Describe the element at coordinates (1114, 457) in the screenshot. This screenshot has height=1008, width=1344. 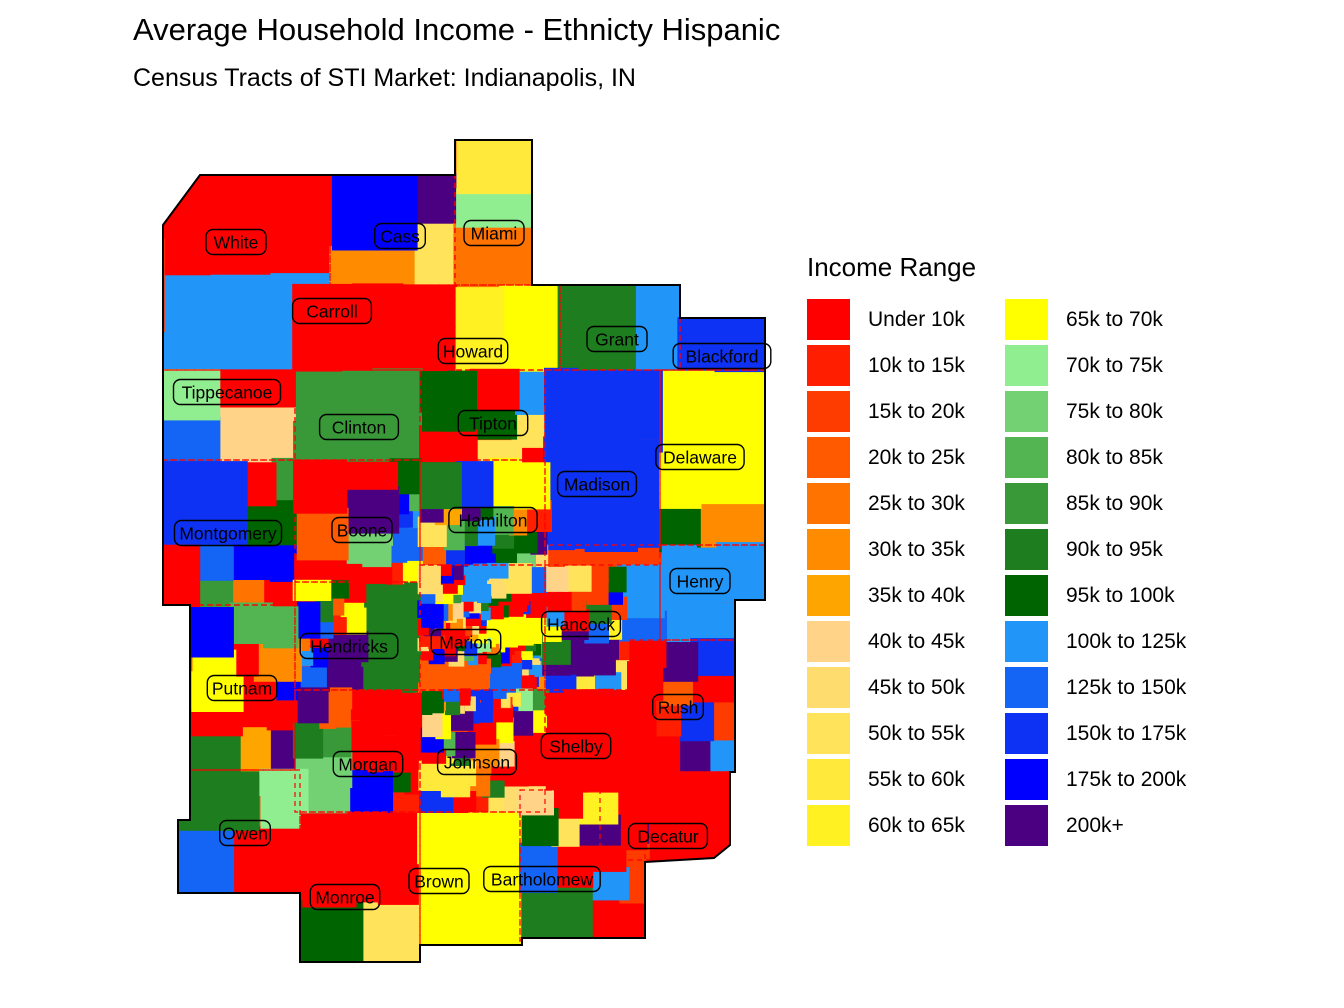
I see `legend-label: 80k to 85k` at that location.